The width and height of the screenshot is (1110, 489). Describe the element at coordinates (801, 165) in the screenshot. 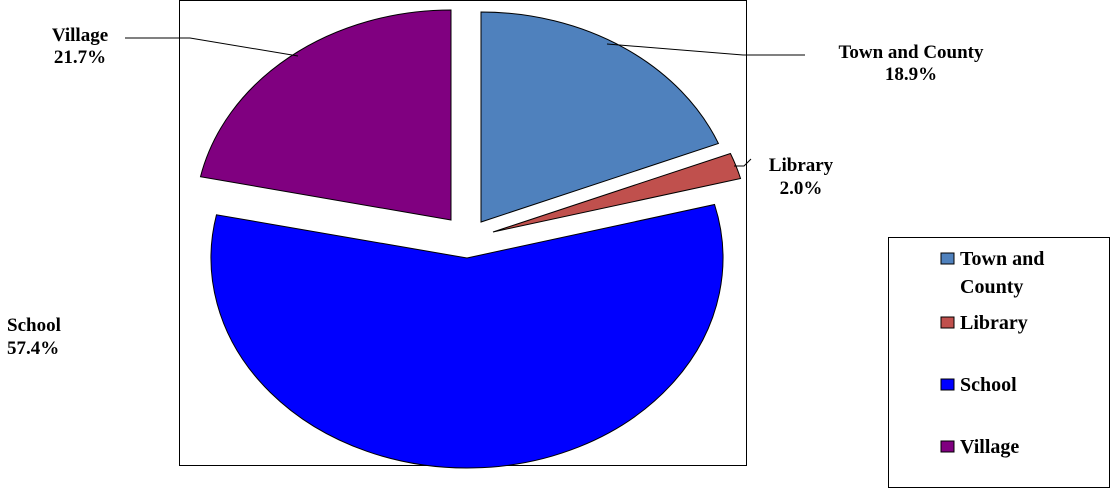

I see `data-label-library-name: Library` at that location.